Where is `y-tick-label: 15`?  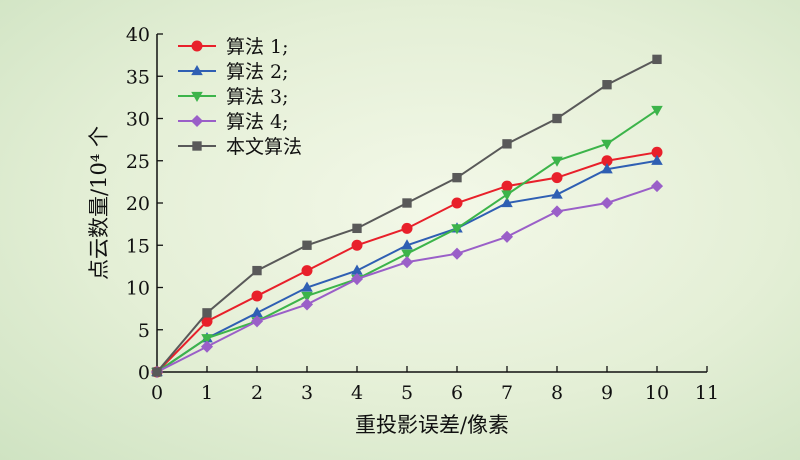
y-tick-label: 15 is located at coordinates (138, 246).